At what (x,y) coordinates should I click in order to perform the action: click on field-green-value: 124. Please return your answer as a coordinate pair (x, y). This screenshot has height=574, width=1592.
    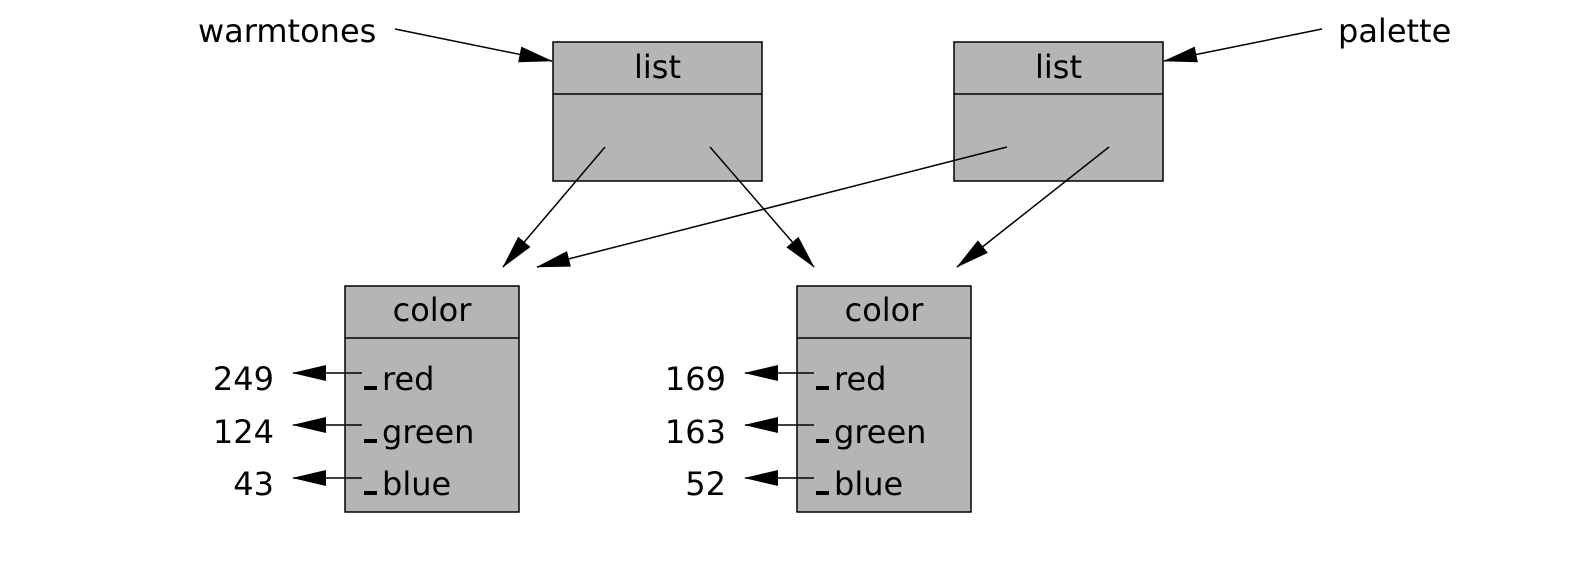
    Looking at the image, I should click on (243, 432).